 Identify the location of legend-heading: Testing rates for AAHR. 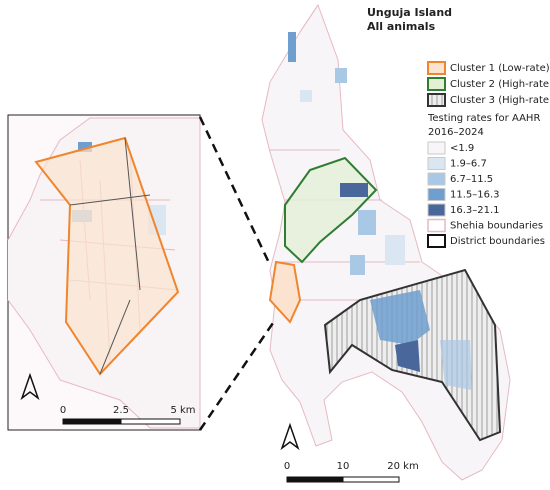
(483, 118).